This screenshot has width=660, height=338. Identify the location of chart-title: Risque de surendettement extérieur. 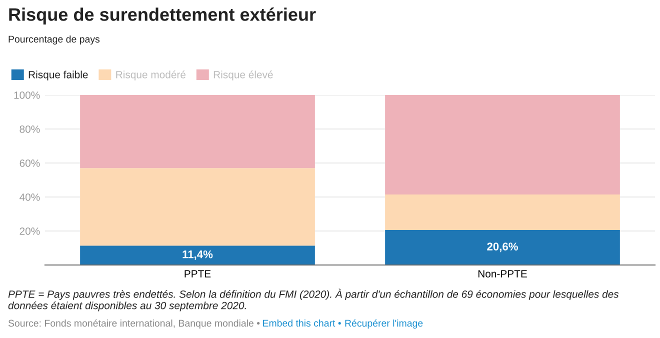
(162, 16).